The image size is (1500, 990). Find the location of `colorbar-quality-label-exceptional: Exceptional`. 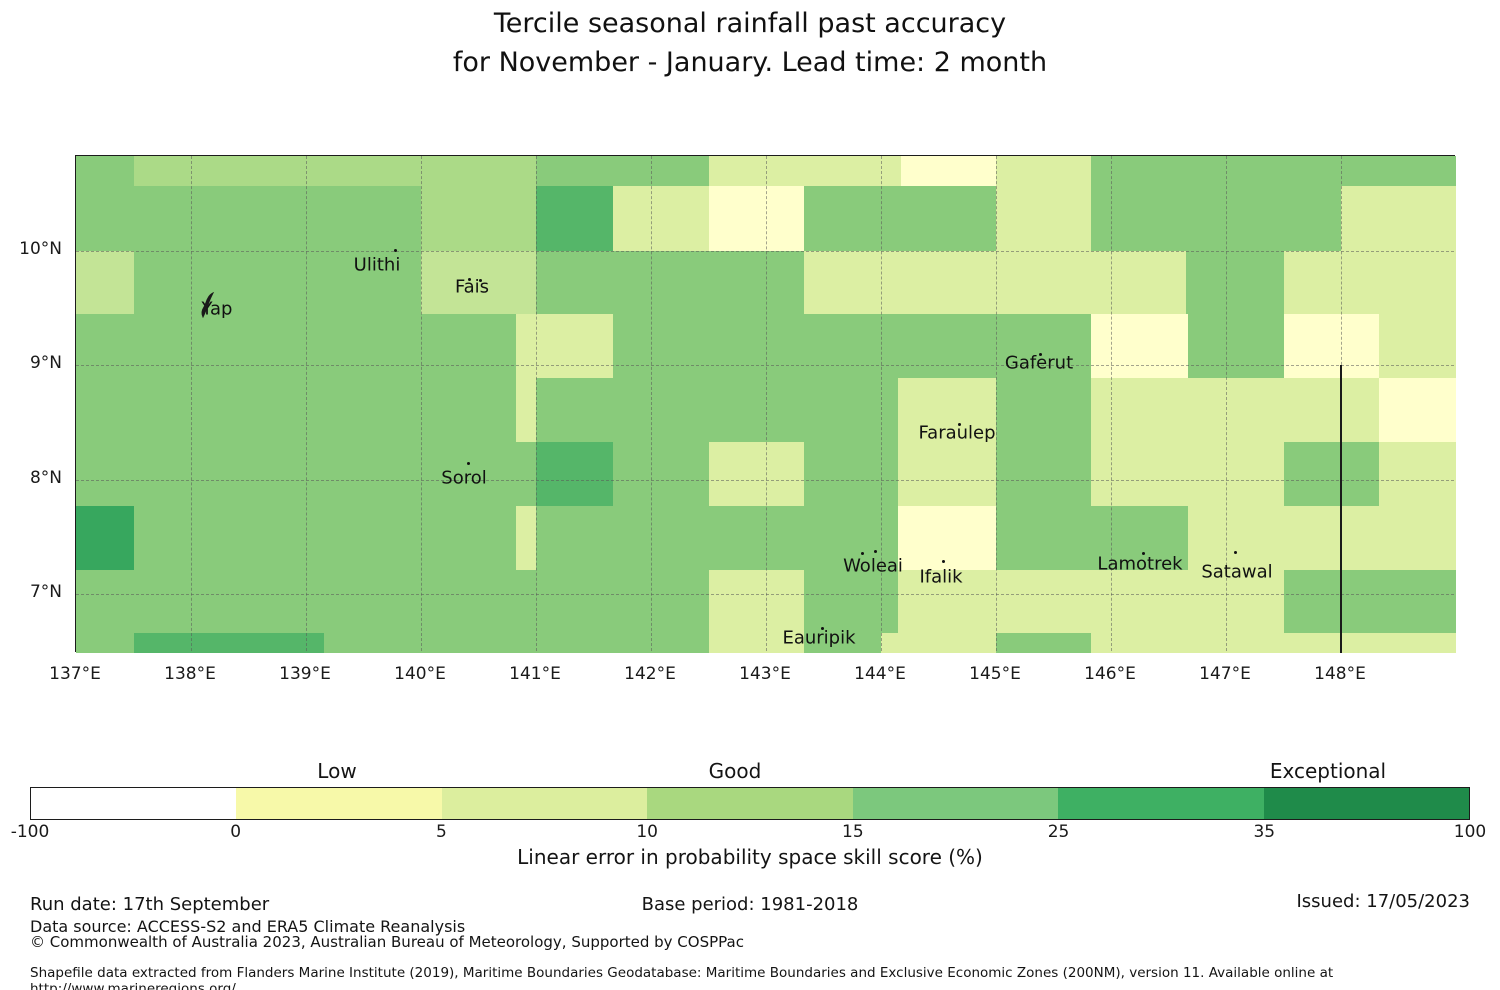

colorbar-quality-label-exceptional: Exceptional is located at coordinates (1328, 771).